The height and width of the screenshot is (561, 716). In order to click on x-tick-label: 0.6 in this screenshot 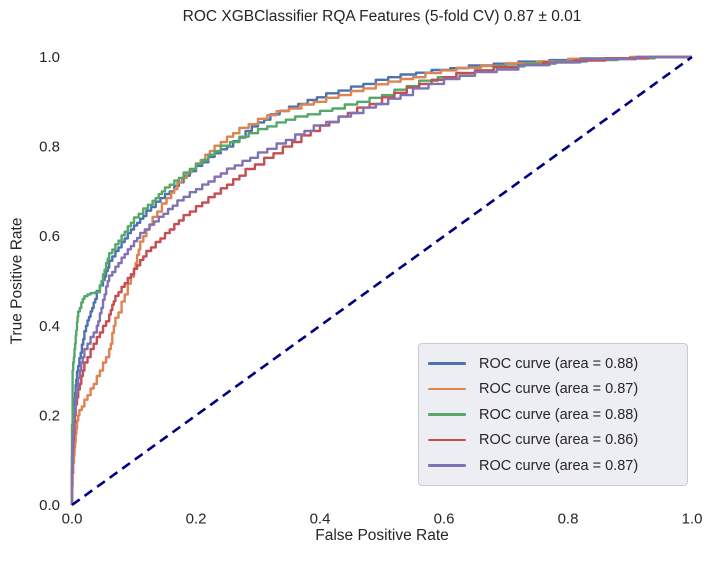, I will do `click(444, 519)`.